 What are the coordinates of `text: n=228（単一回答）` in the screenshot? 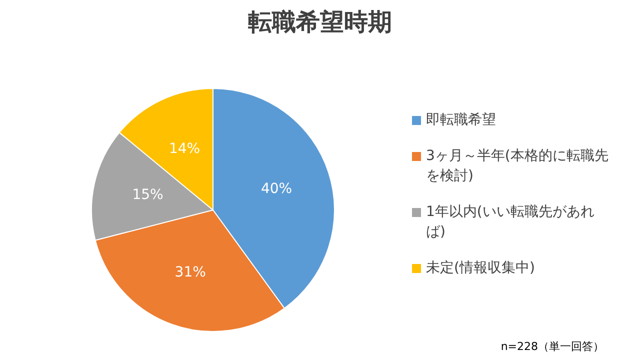 It's located at (552, 346).